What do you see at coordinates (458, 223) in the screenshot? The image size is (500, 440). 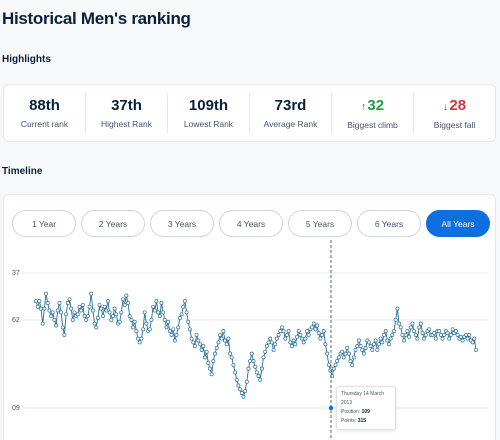 I see `tab-all-years: All Years` at bounding box center [458, 223].